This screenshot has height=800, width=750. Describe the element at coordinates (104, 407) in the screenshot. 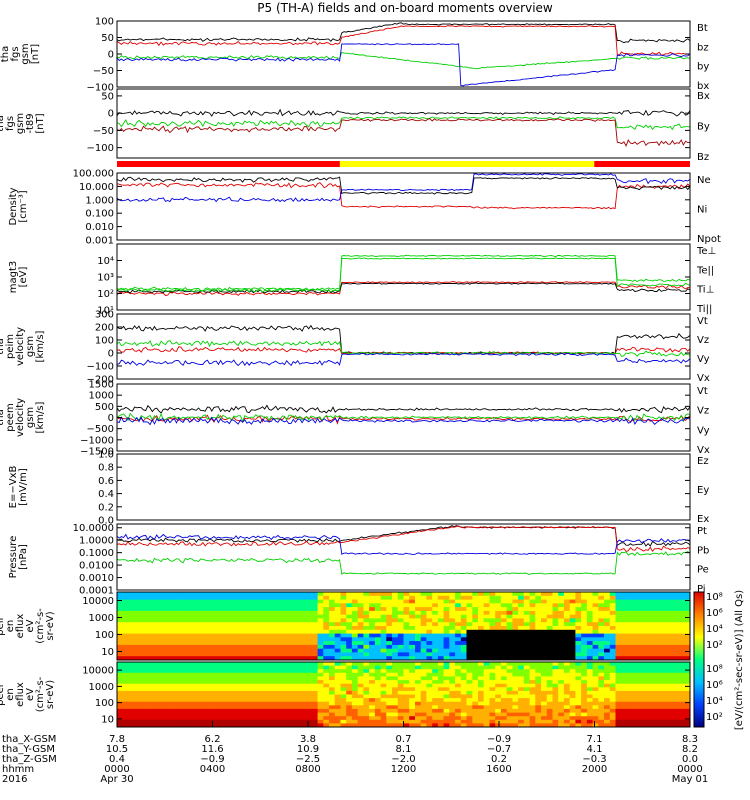

I see `y-tick-label: 500` at that location.